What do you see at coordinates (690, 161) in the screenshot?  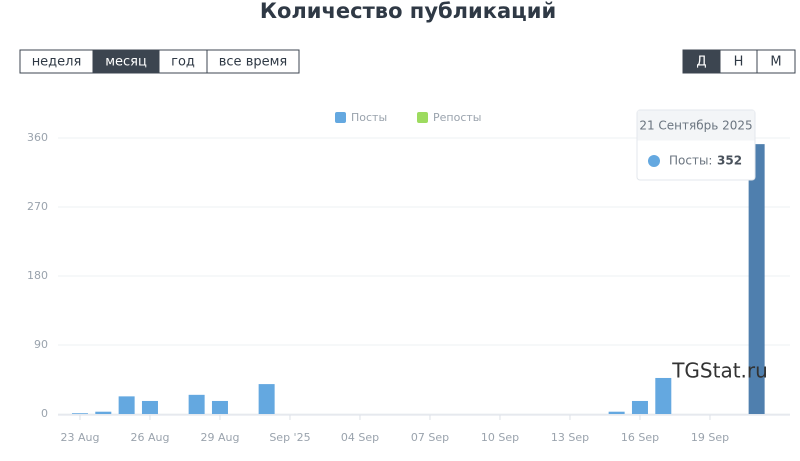 I see `tooltip-label: Посты:` at bounding box center [690, 161].